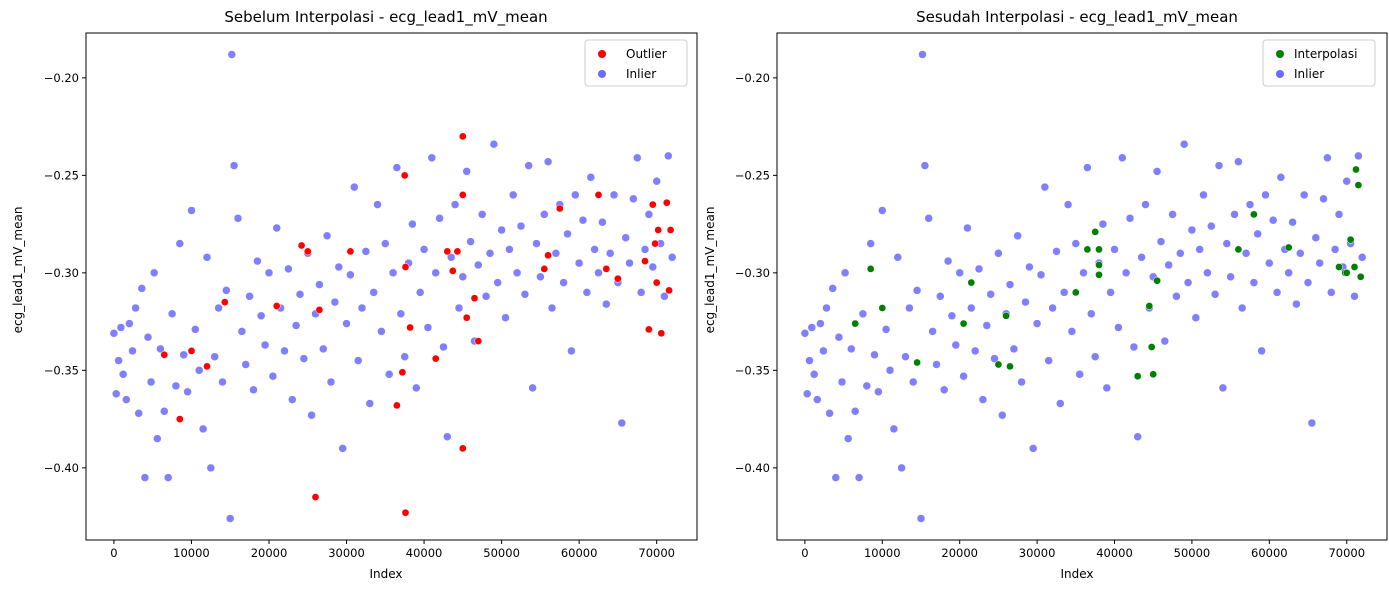  Describe the element at coordinates (752, 370) in the screenshot. I see `y-tick-label: −0.35` at that location.